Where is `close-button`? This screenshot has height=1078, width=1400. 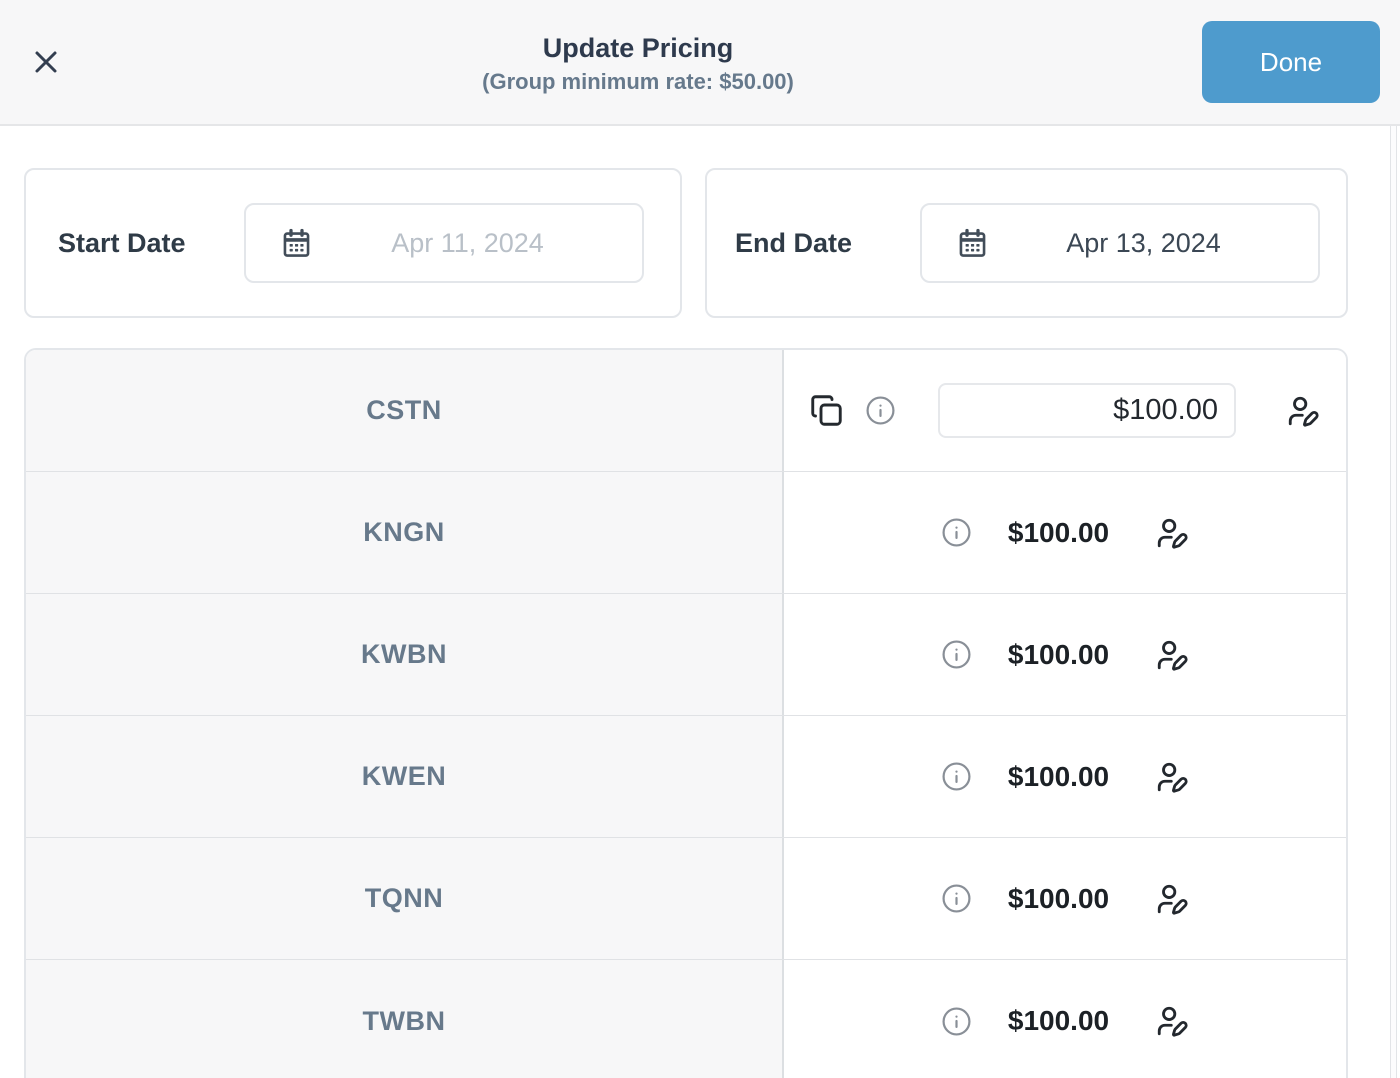
close-button is located at coordinates (46, 62).